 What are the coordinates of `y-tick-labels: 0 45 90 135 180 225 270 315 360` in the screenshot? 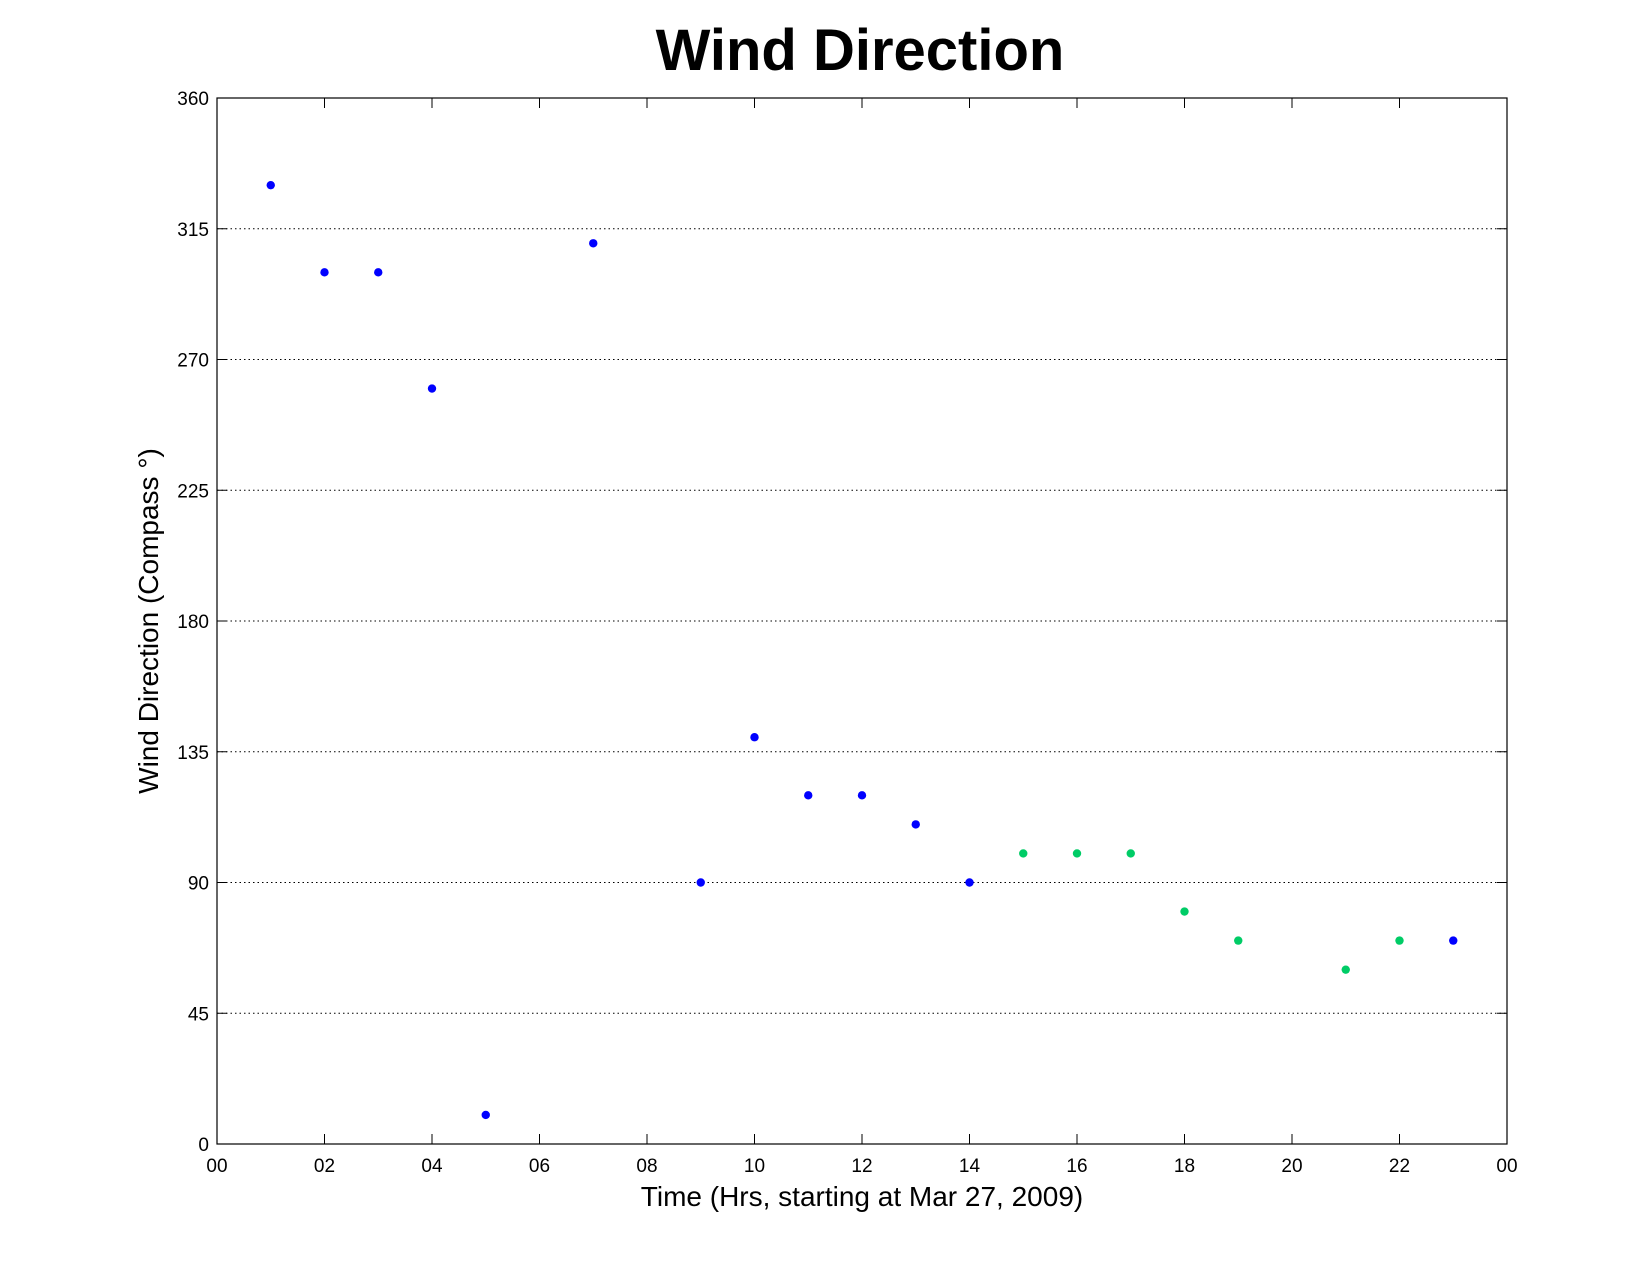 It's located at (193, 622).